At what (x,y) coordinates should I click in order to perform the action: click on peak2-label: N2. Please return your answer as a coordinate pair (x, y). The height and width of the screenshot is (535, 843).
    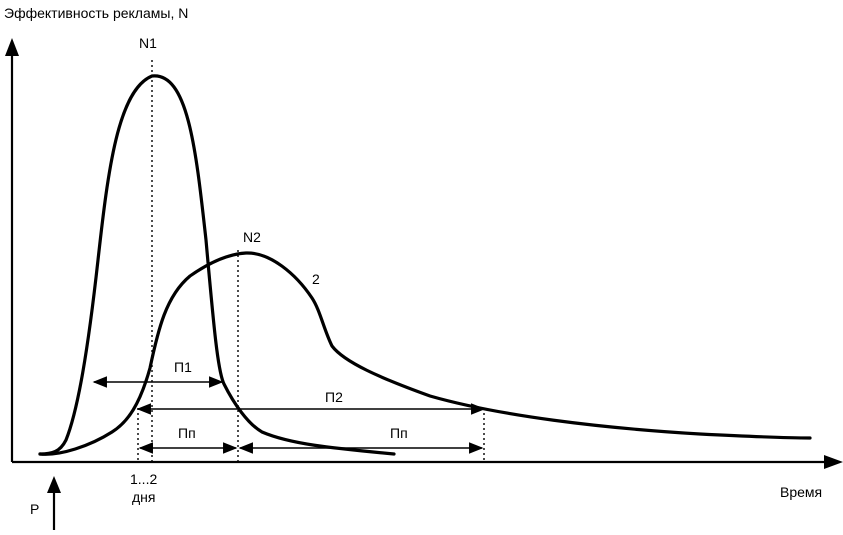
    Looking at the image, I should click on (252, 237).